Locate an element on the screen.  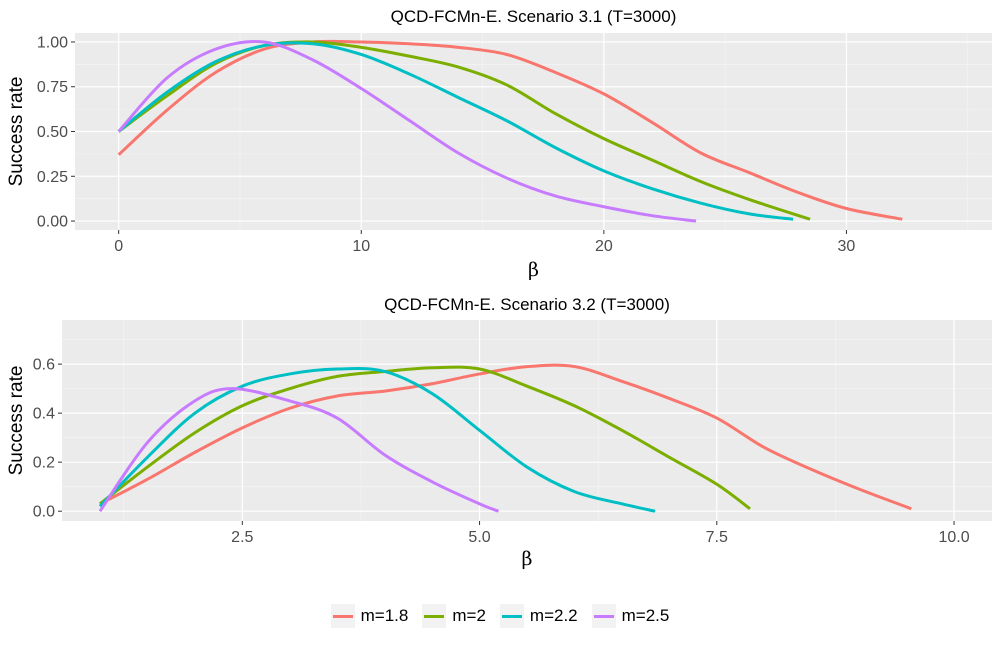
legend-item-m2: m=2 is located at coordinates (454, 616).